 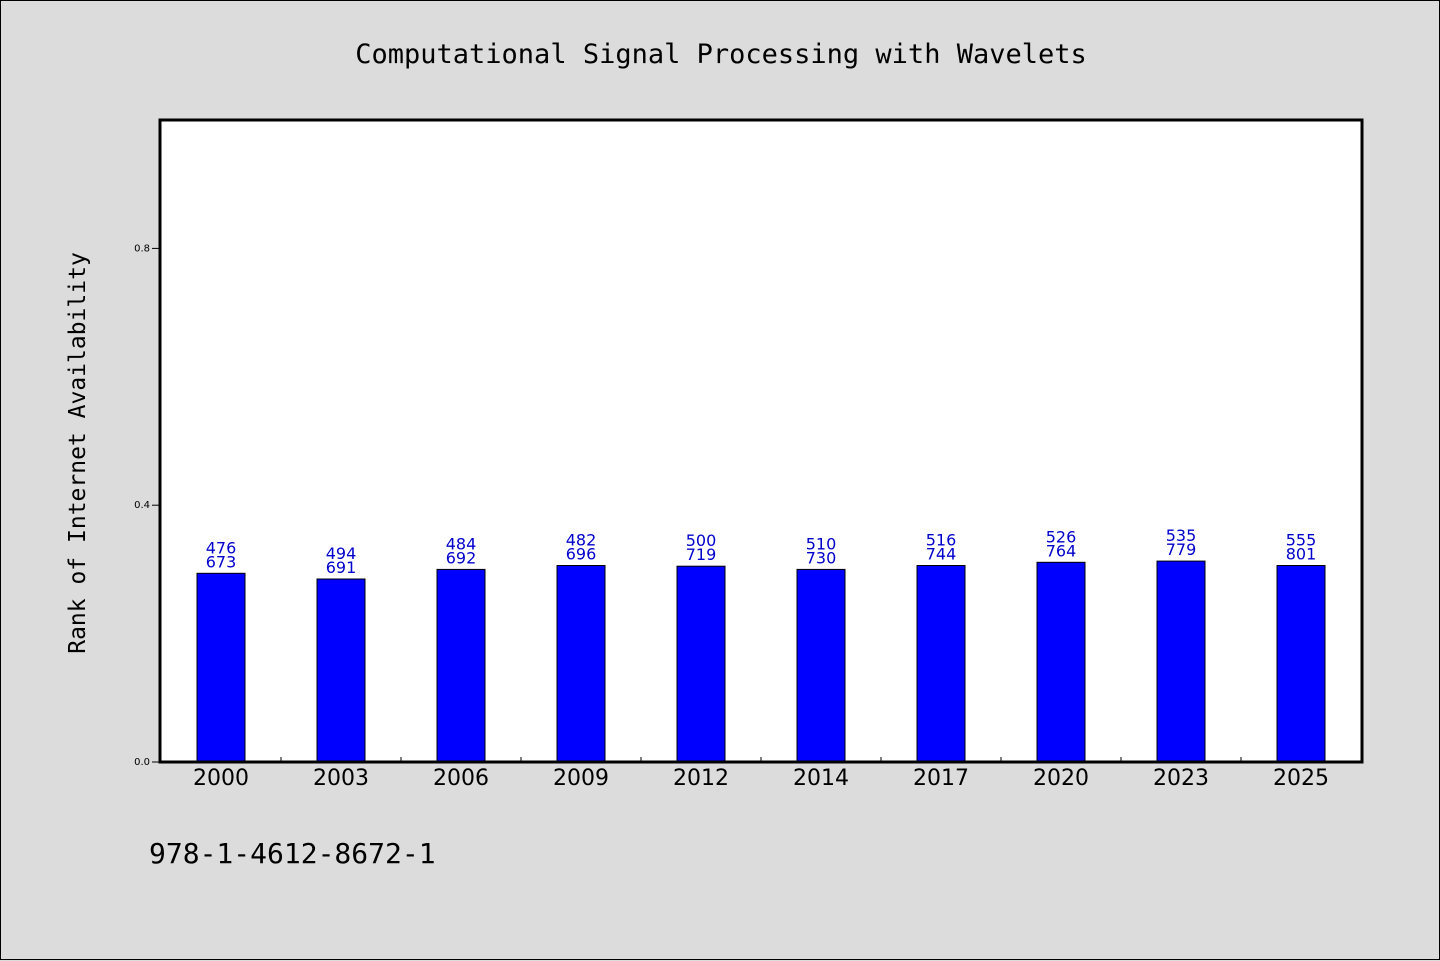 What do you see at coordinates (142, 505) in the screenshot?
I see `y-tick-label-0.4: 0.4` at bounding box center [142, 505].